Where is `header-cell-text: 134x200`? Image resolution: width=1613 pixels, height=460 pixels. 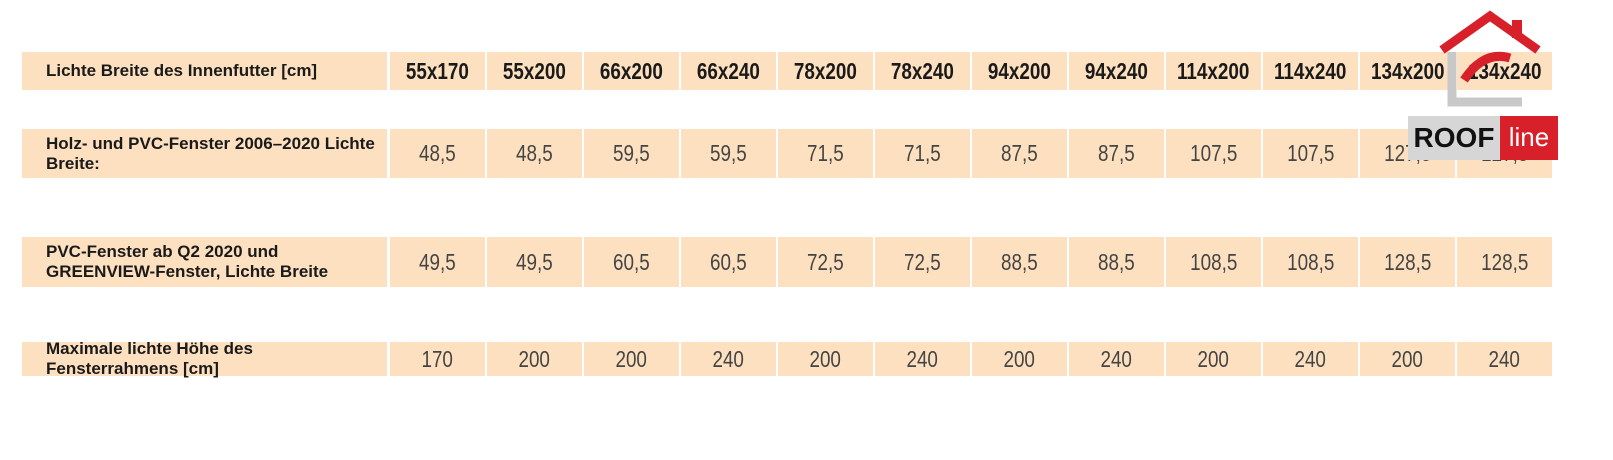
header-cell-text: 134x200 is located at coordinates (1407, 70).